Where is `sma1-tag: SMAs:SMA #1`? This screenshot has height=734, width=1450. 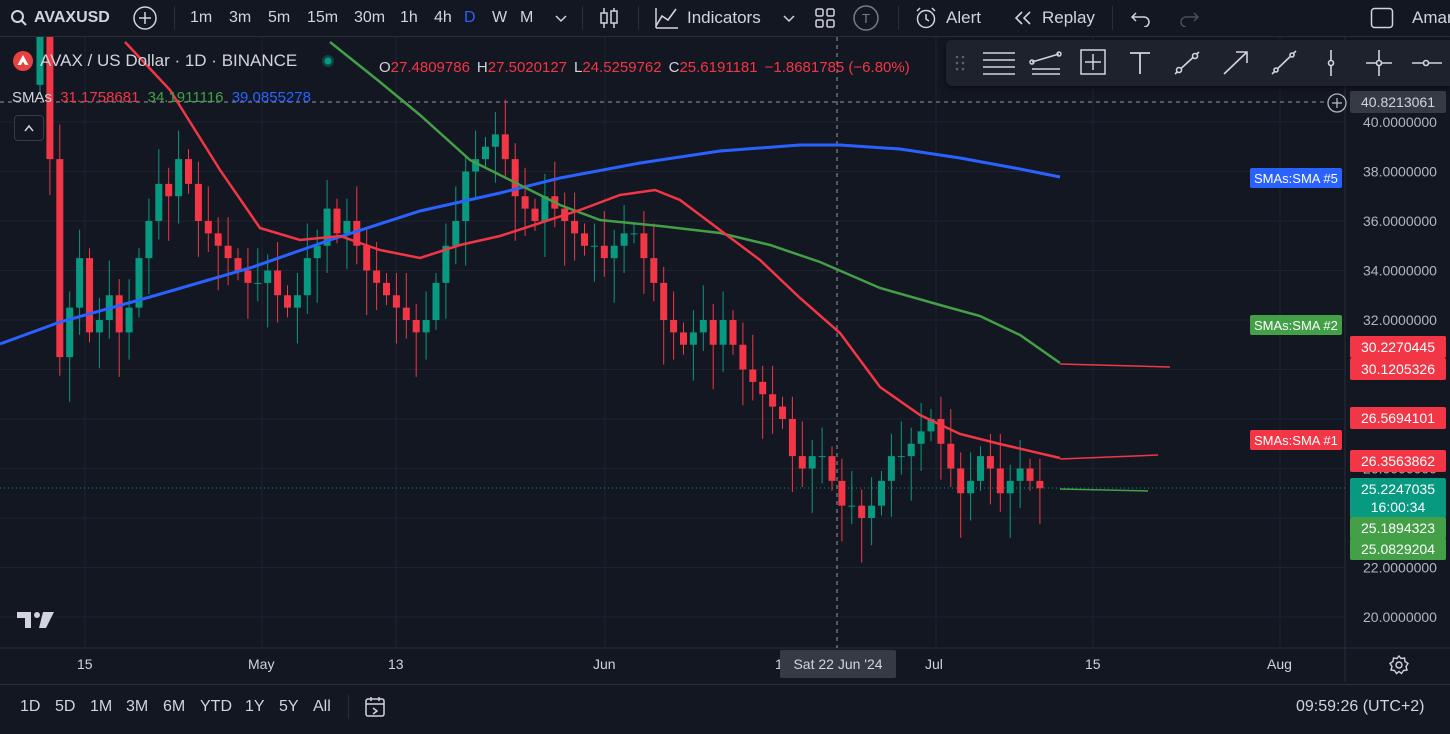
sma1-tag: SMAs:SMA #1 is located at coordinates (1296, 440).